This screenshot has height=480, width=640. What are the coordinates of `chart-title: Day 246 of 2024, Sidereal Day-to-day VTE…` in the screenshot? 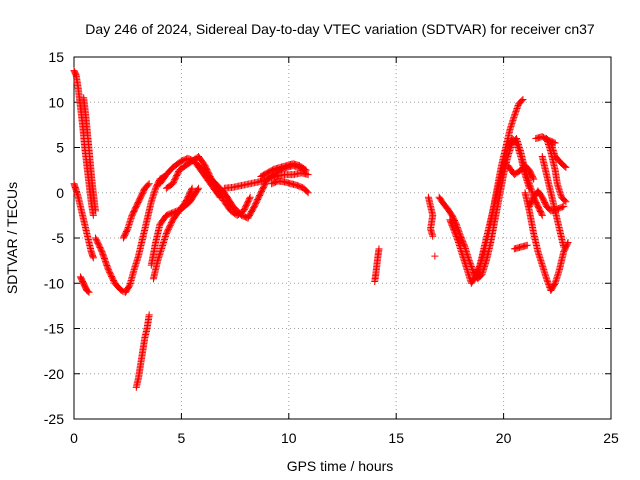 It's located at (340, 29).